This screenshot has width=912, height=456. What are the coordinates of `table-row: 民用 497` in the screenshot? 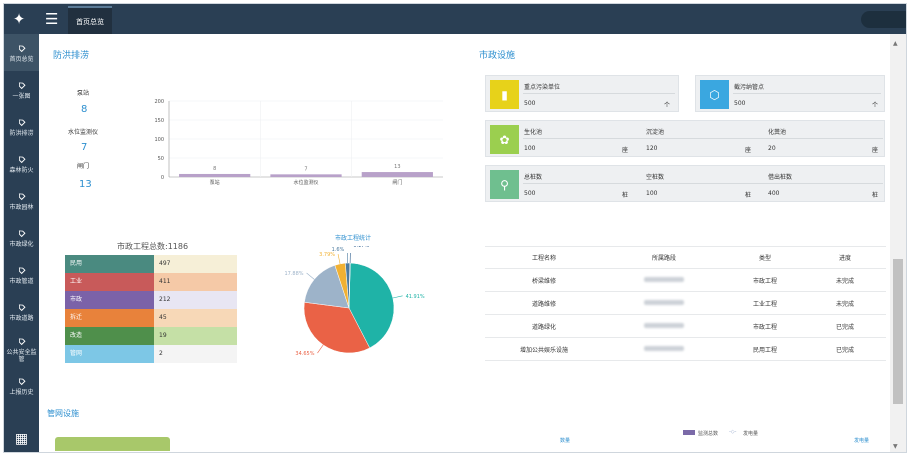 It's located at (151, 264).